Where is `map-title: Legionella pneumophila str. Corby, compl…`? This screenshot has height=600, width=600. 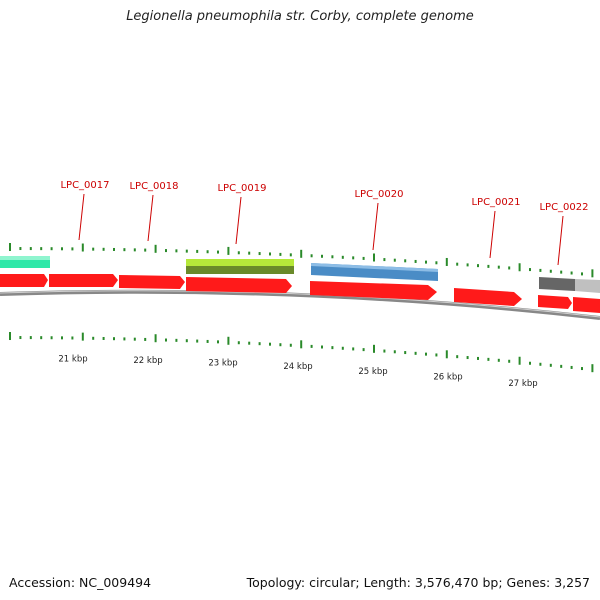
map-title: Legionella pneumophila str. Corby, compl… is located at coordinates (300, 16).